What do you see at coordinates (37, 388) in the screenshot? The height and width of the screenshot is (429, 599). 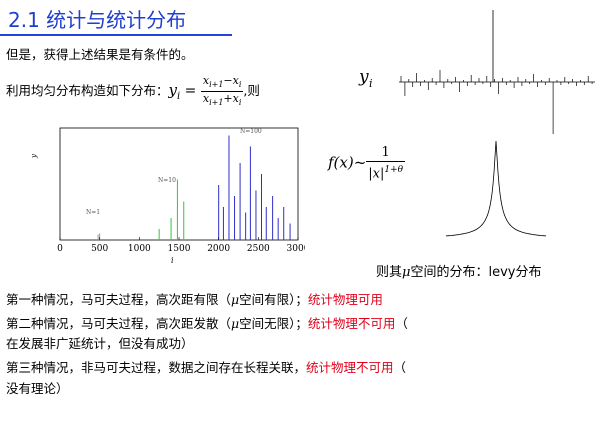 I see `case-3-cont: 没有理论）` at bounding box center [37, 388].